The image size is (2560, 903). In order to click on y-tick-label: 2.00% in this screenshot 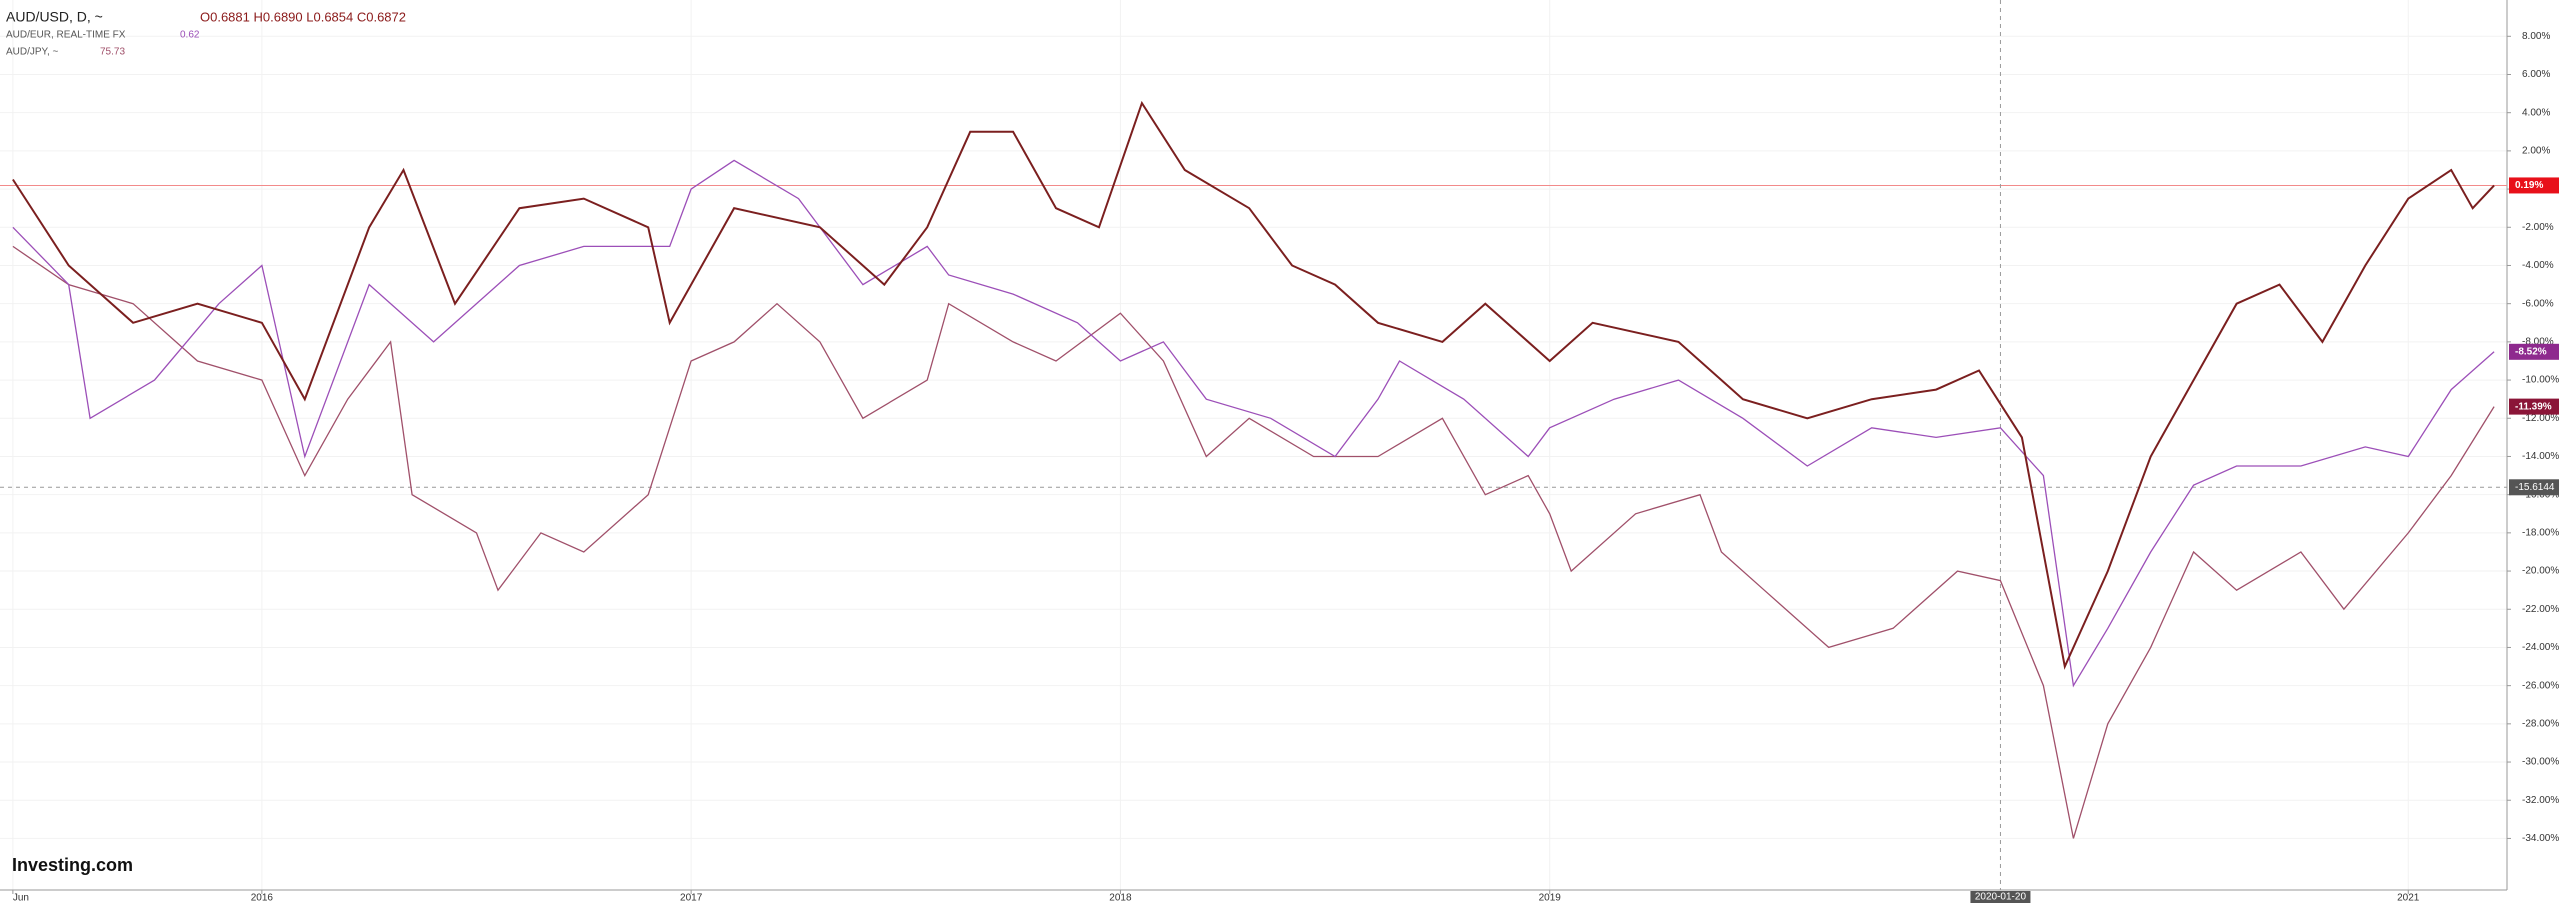, I will do `click(2536, 151)`.